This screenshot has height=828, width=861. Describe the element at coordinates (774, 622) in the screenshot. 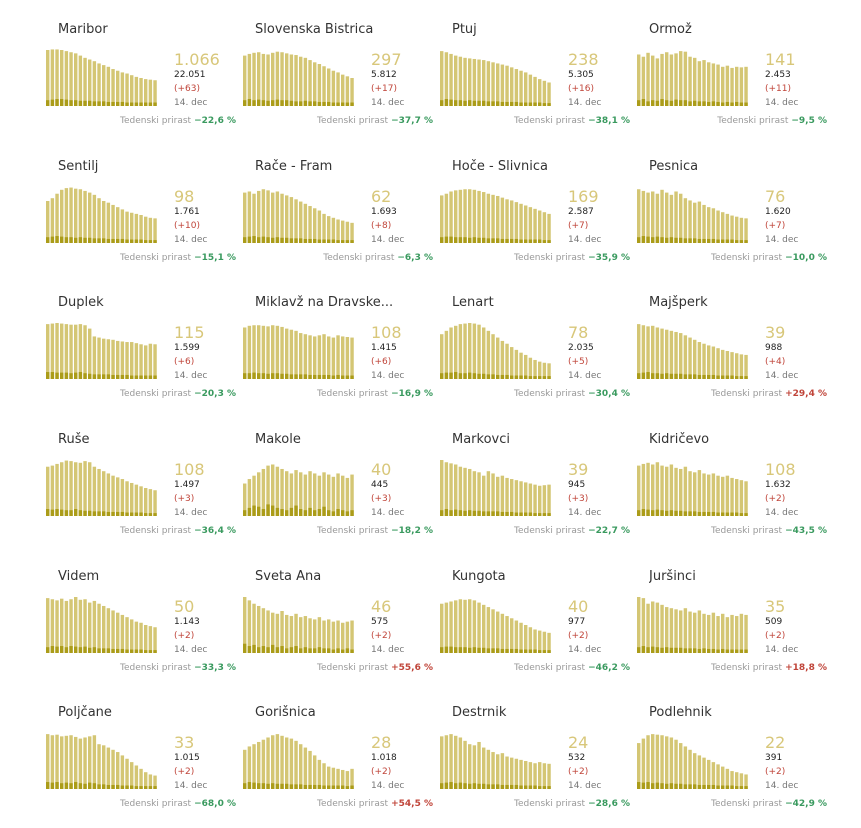

I see `total-count: 509` at that location.